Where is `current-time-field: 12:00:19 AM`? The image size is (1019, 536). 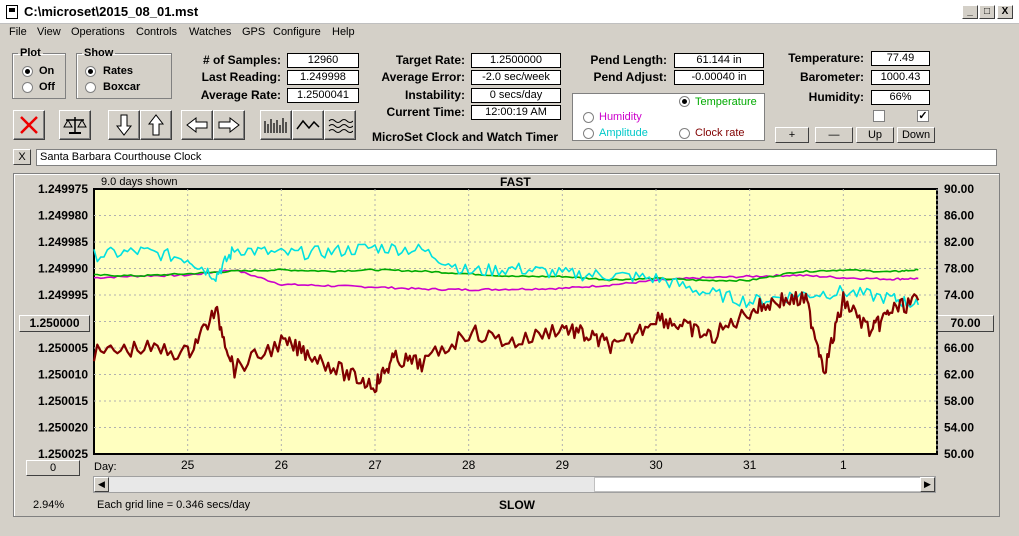
current-time-field: 12:00:19 AM is located at coordinates (516, 112).